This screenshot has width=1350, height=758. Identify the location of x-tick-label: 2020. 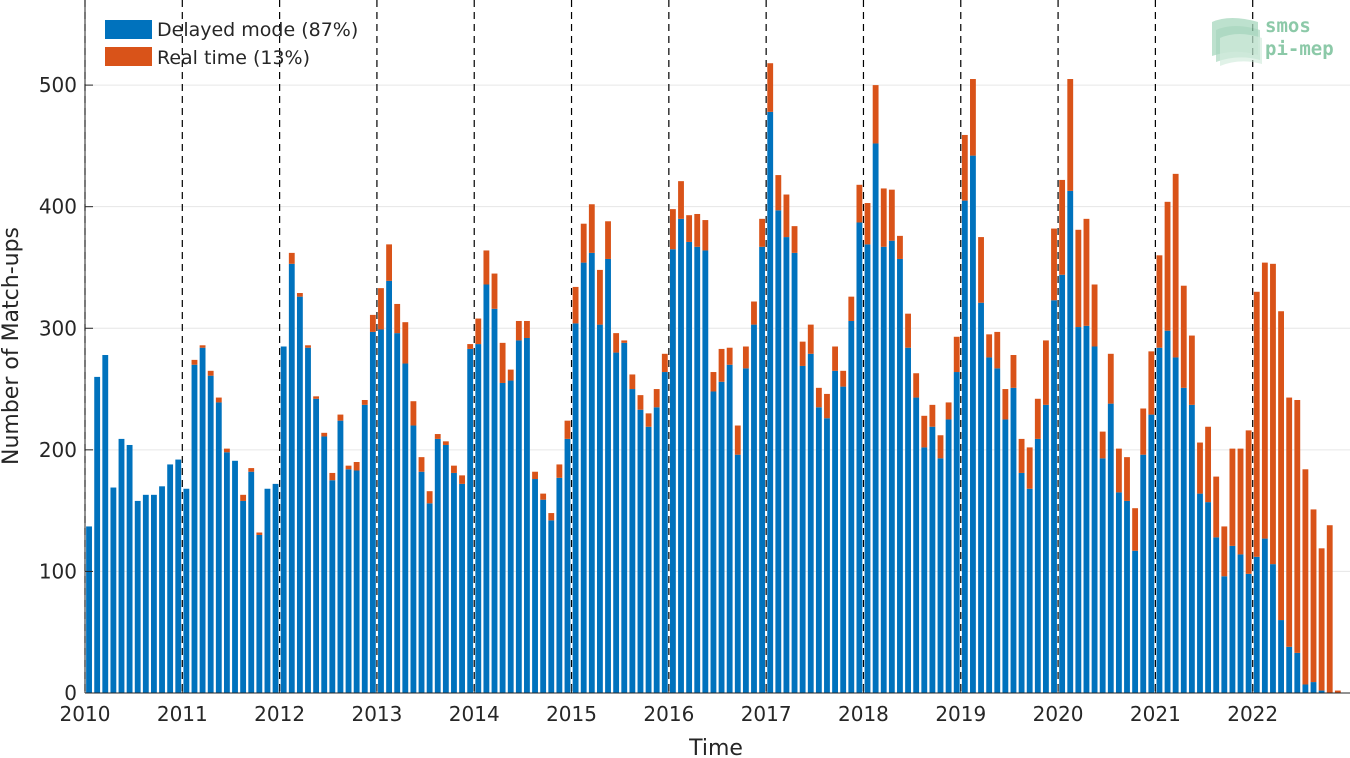
(1058, 714).